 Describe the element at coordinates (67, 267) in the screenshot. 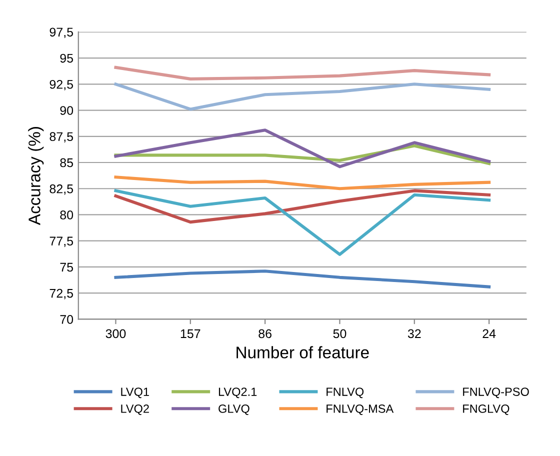

I see `y-tick-label: 75` at that location.